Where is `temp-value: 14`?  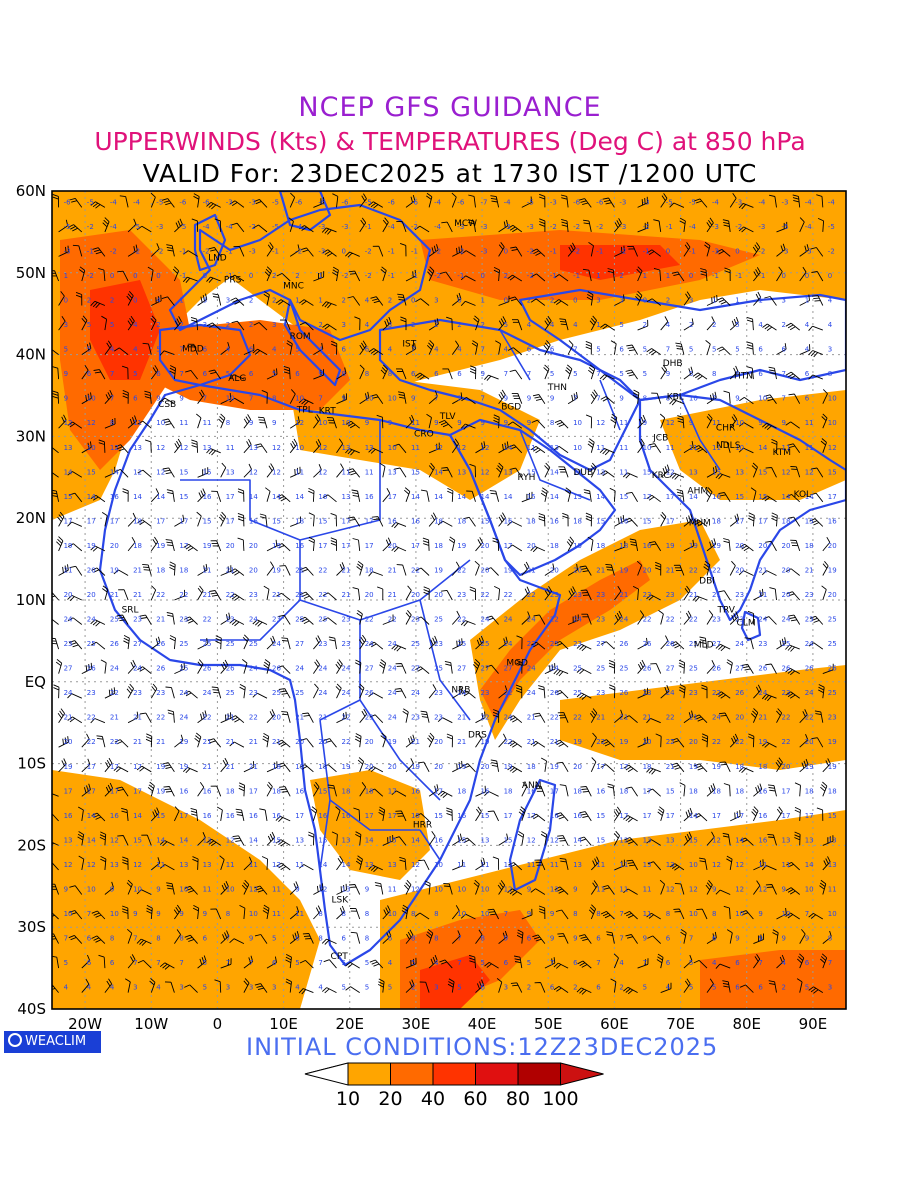
temp-value: 14 is located at coordinates (577, 840).